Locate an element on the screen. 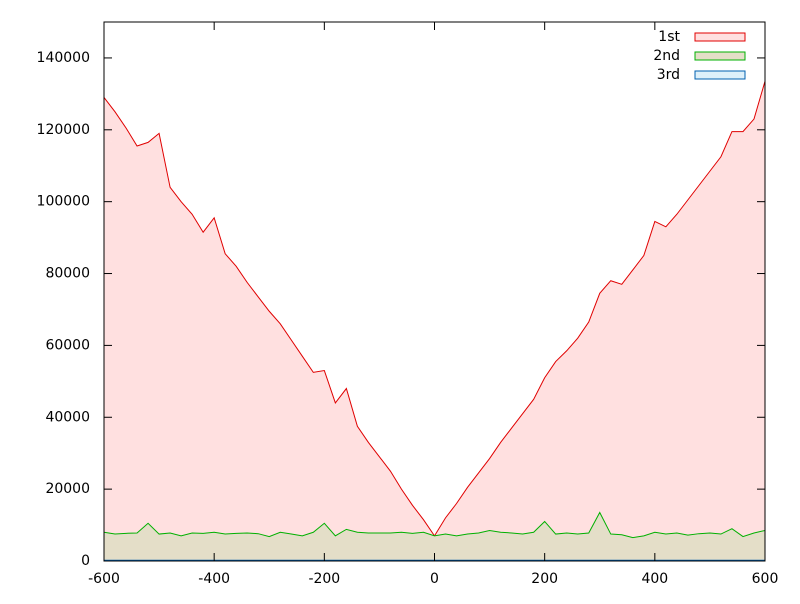 Image resolution: width=800 pixels, height=604 pixels. y-tick-label: 40000 is located at coordinates (67, 417).